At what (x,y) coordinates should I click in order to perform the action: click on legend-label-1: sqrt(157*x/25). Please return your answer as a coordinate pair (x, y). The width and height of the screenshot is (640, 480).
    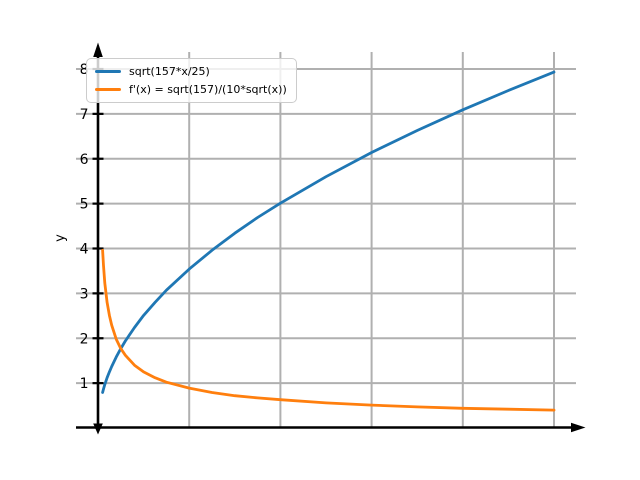
    Looking at the image, I should click on (169, 71).